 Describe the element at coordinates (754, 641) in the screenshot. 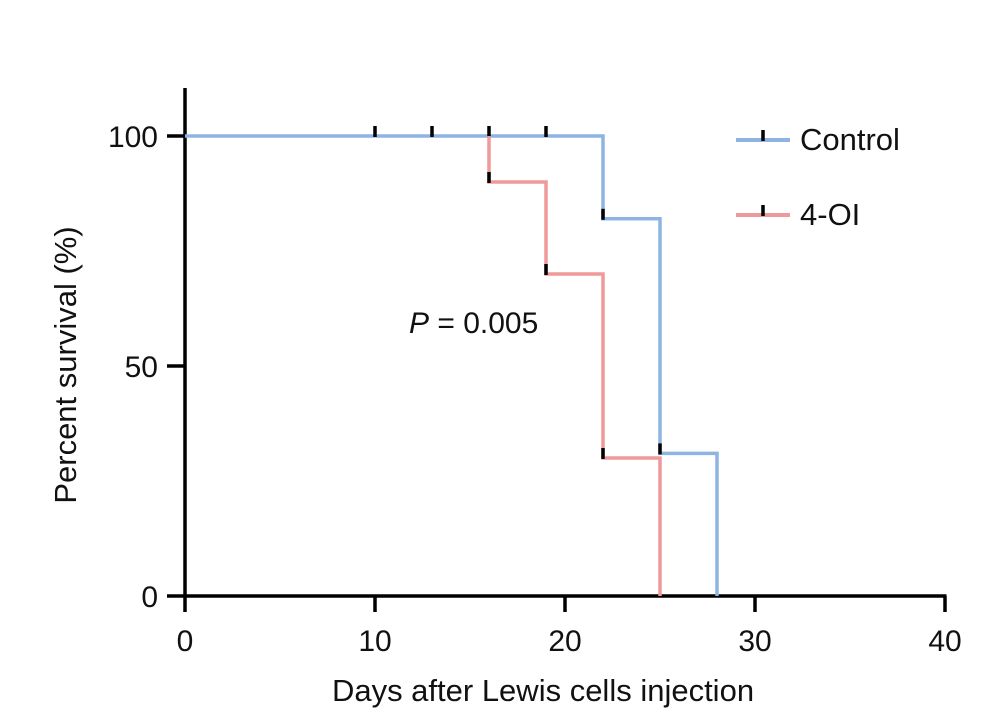

I see `x-tick-label-30: 30` at that location.